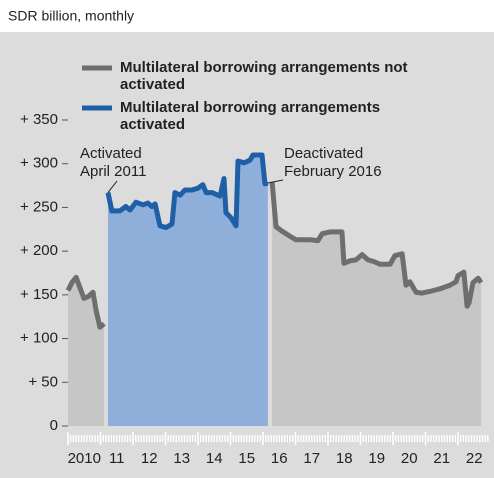  Describe the element at coordinates (113, 162) in the screenshot. I see `annotation: Activated April 2011` at that location.